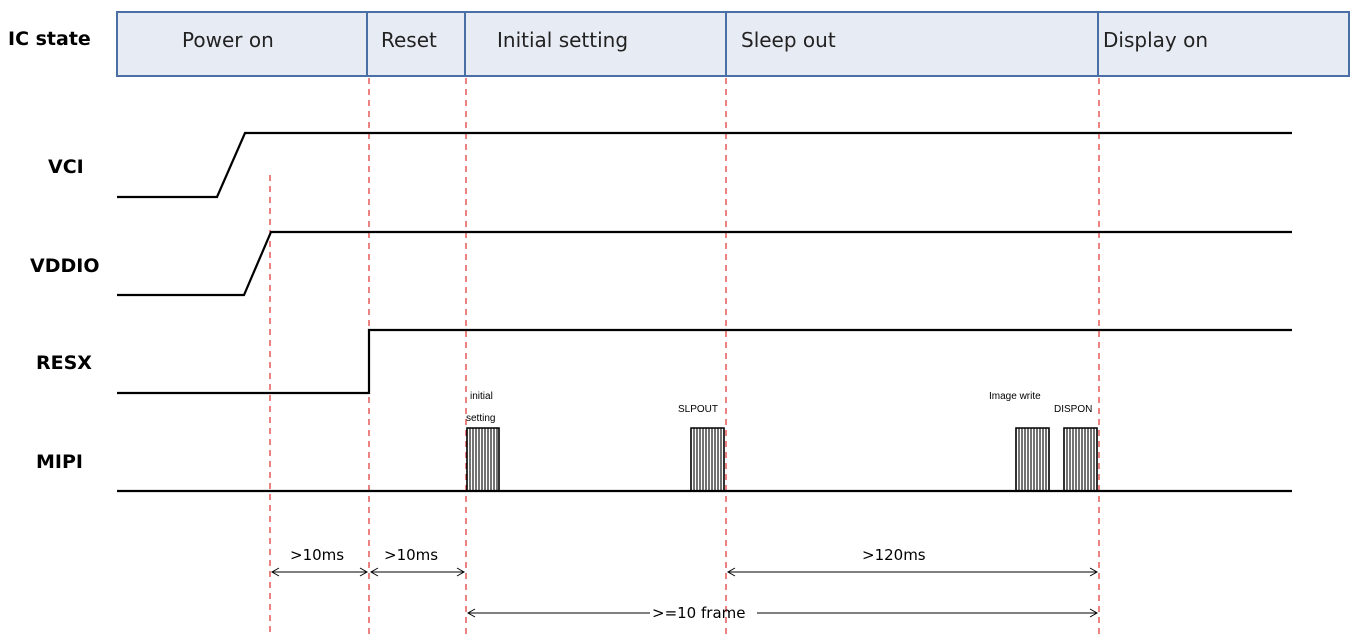 The width and height of the screenshot is (1356, 634). What do you see at coordinates (782, 459) in the screenshot?
I see `mipi-packets` at bounding box center [782, 459].